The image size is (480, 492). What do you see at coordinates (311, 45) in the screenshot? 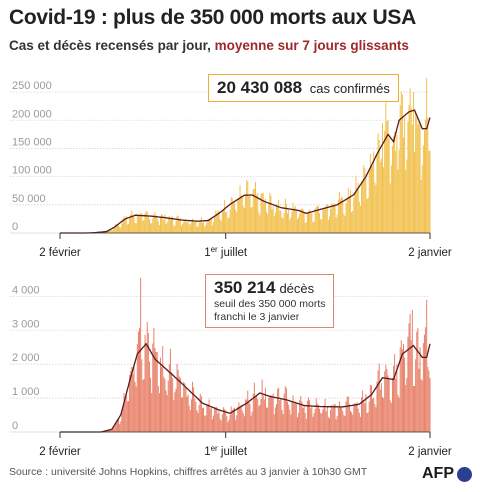
I see `subtitle-average: moyenne sur 7 jours glissants` at bounding box center [311, 45].